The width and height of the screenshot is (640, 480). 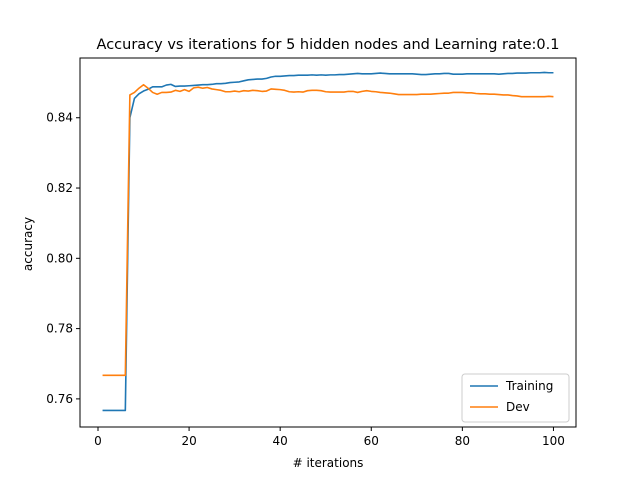 What do you see at coordinates (280, 441) in the screenshot?
I see `x-tick-label: 40` at bounding box center [280, 441].